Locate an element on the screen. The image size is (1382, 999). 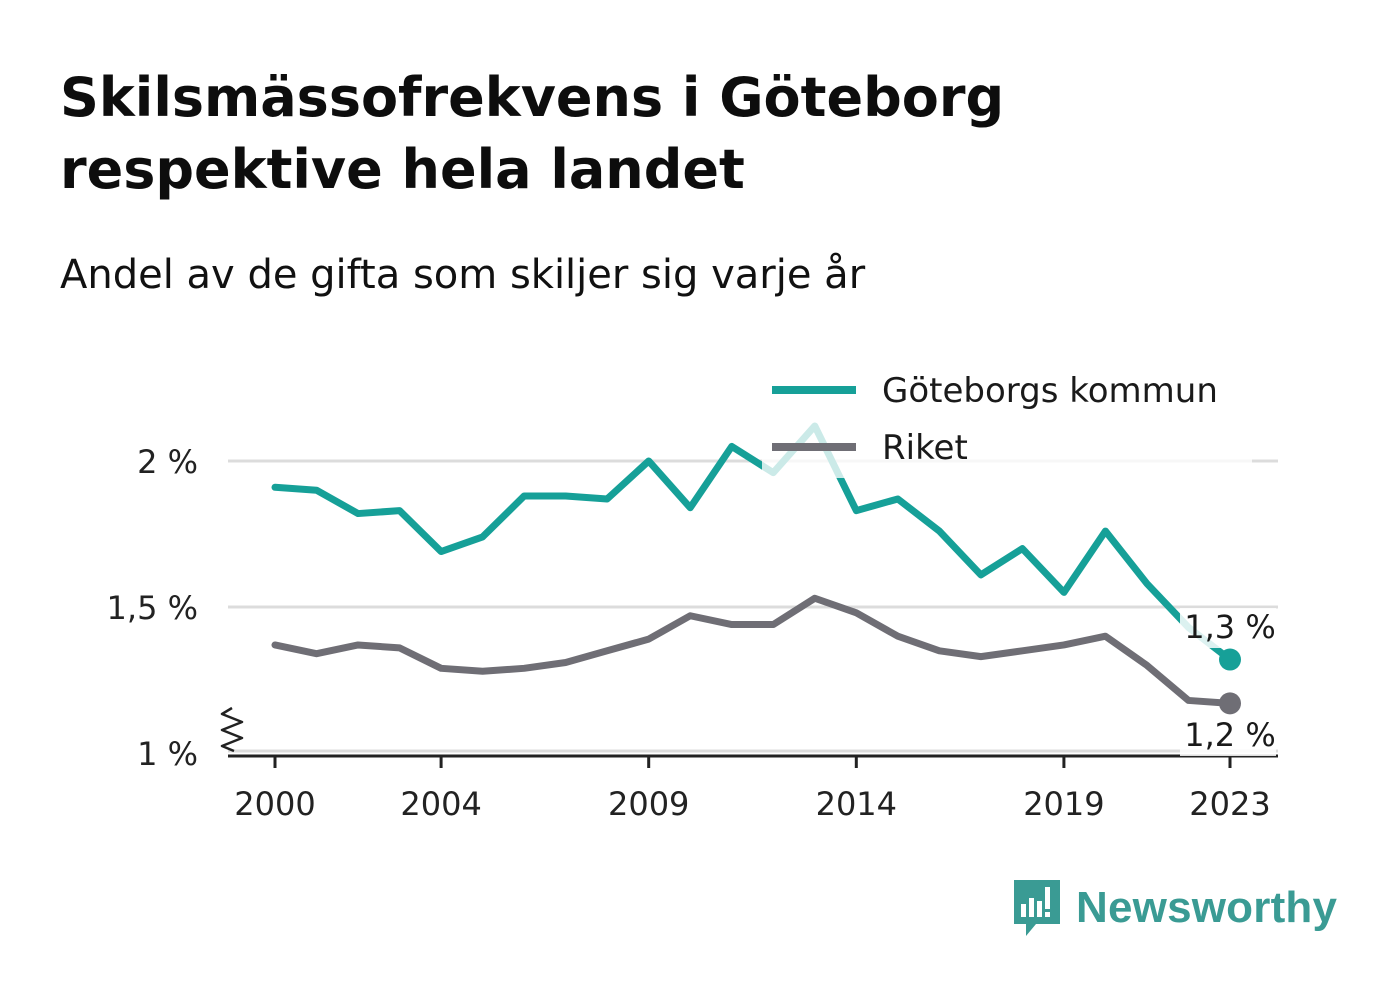
legend-background is located at coordinates (1007, 418).